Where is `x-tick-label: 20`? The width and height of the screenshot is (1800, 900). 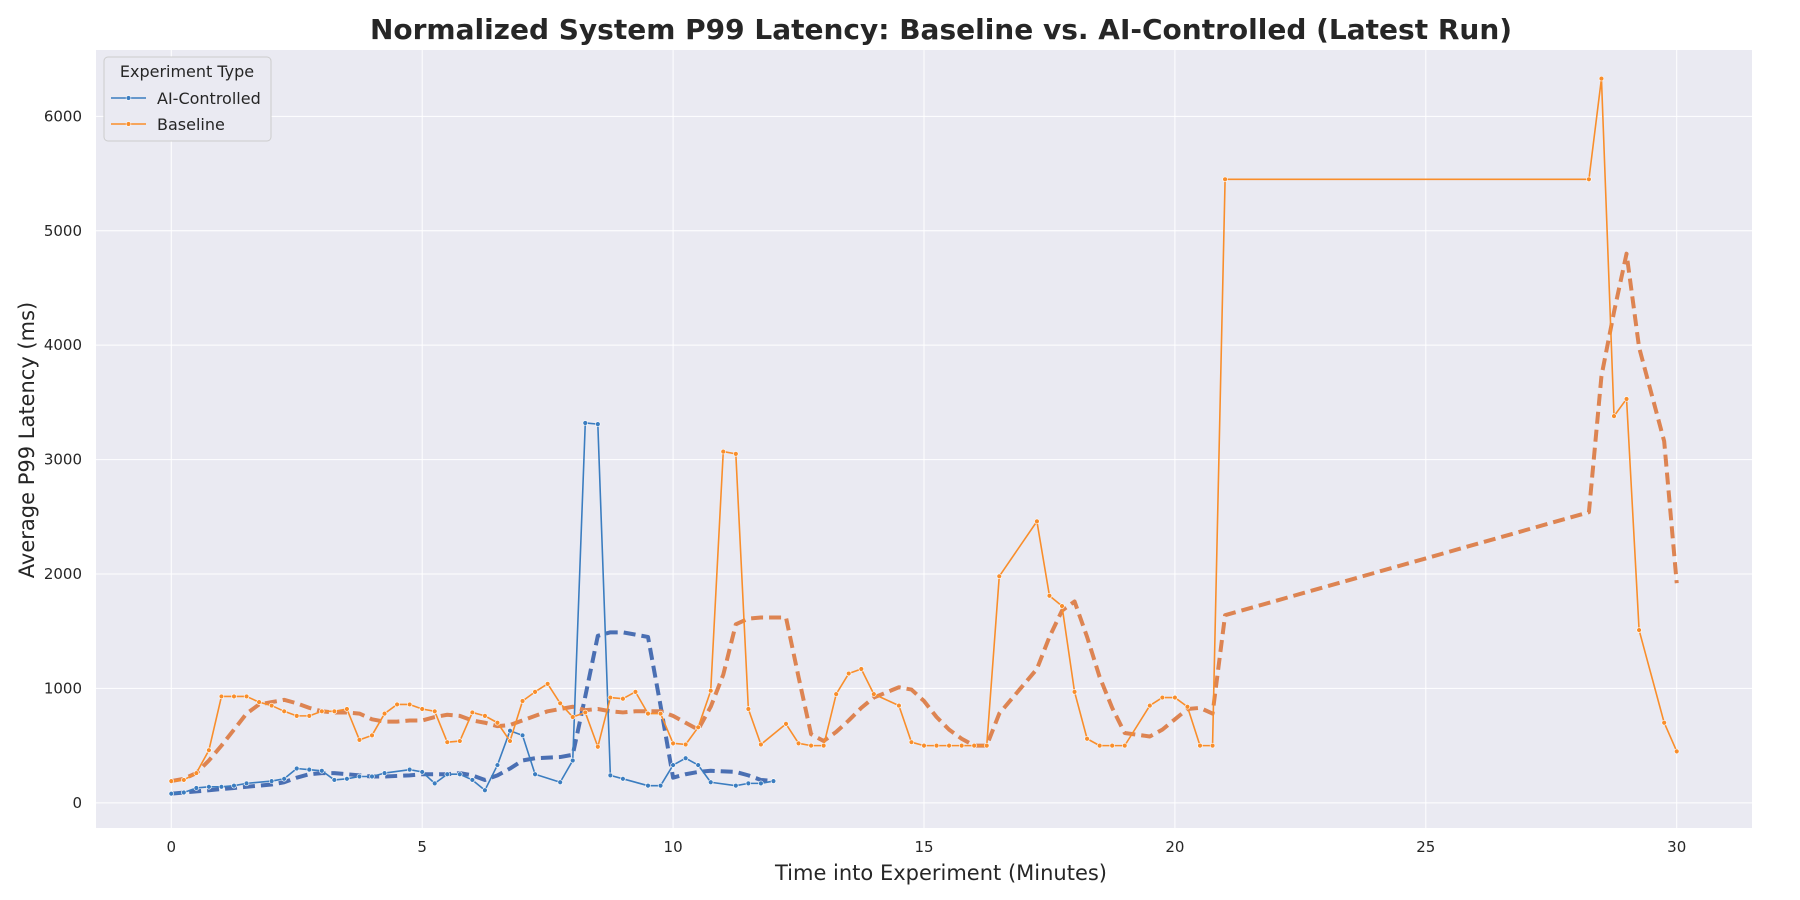 x-tick-label: 20 is located at coordinates (1174, 847).